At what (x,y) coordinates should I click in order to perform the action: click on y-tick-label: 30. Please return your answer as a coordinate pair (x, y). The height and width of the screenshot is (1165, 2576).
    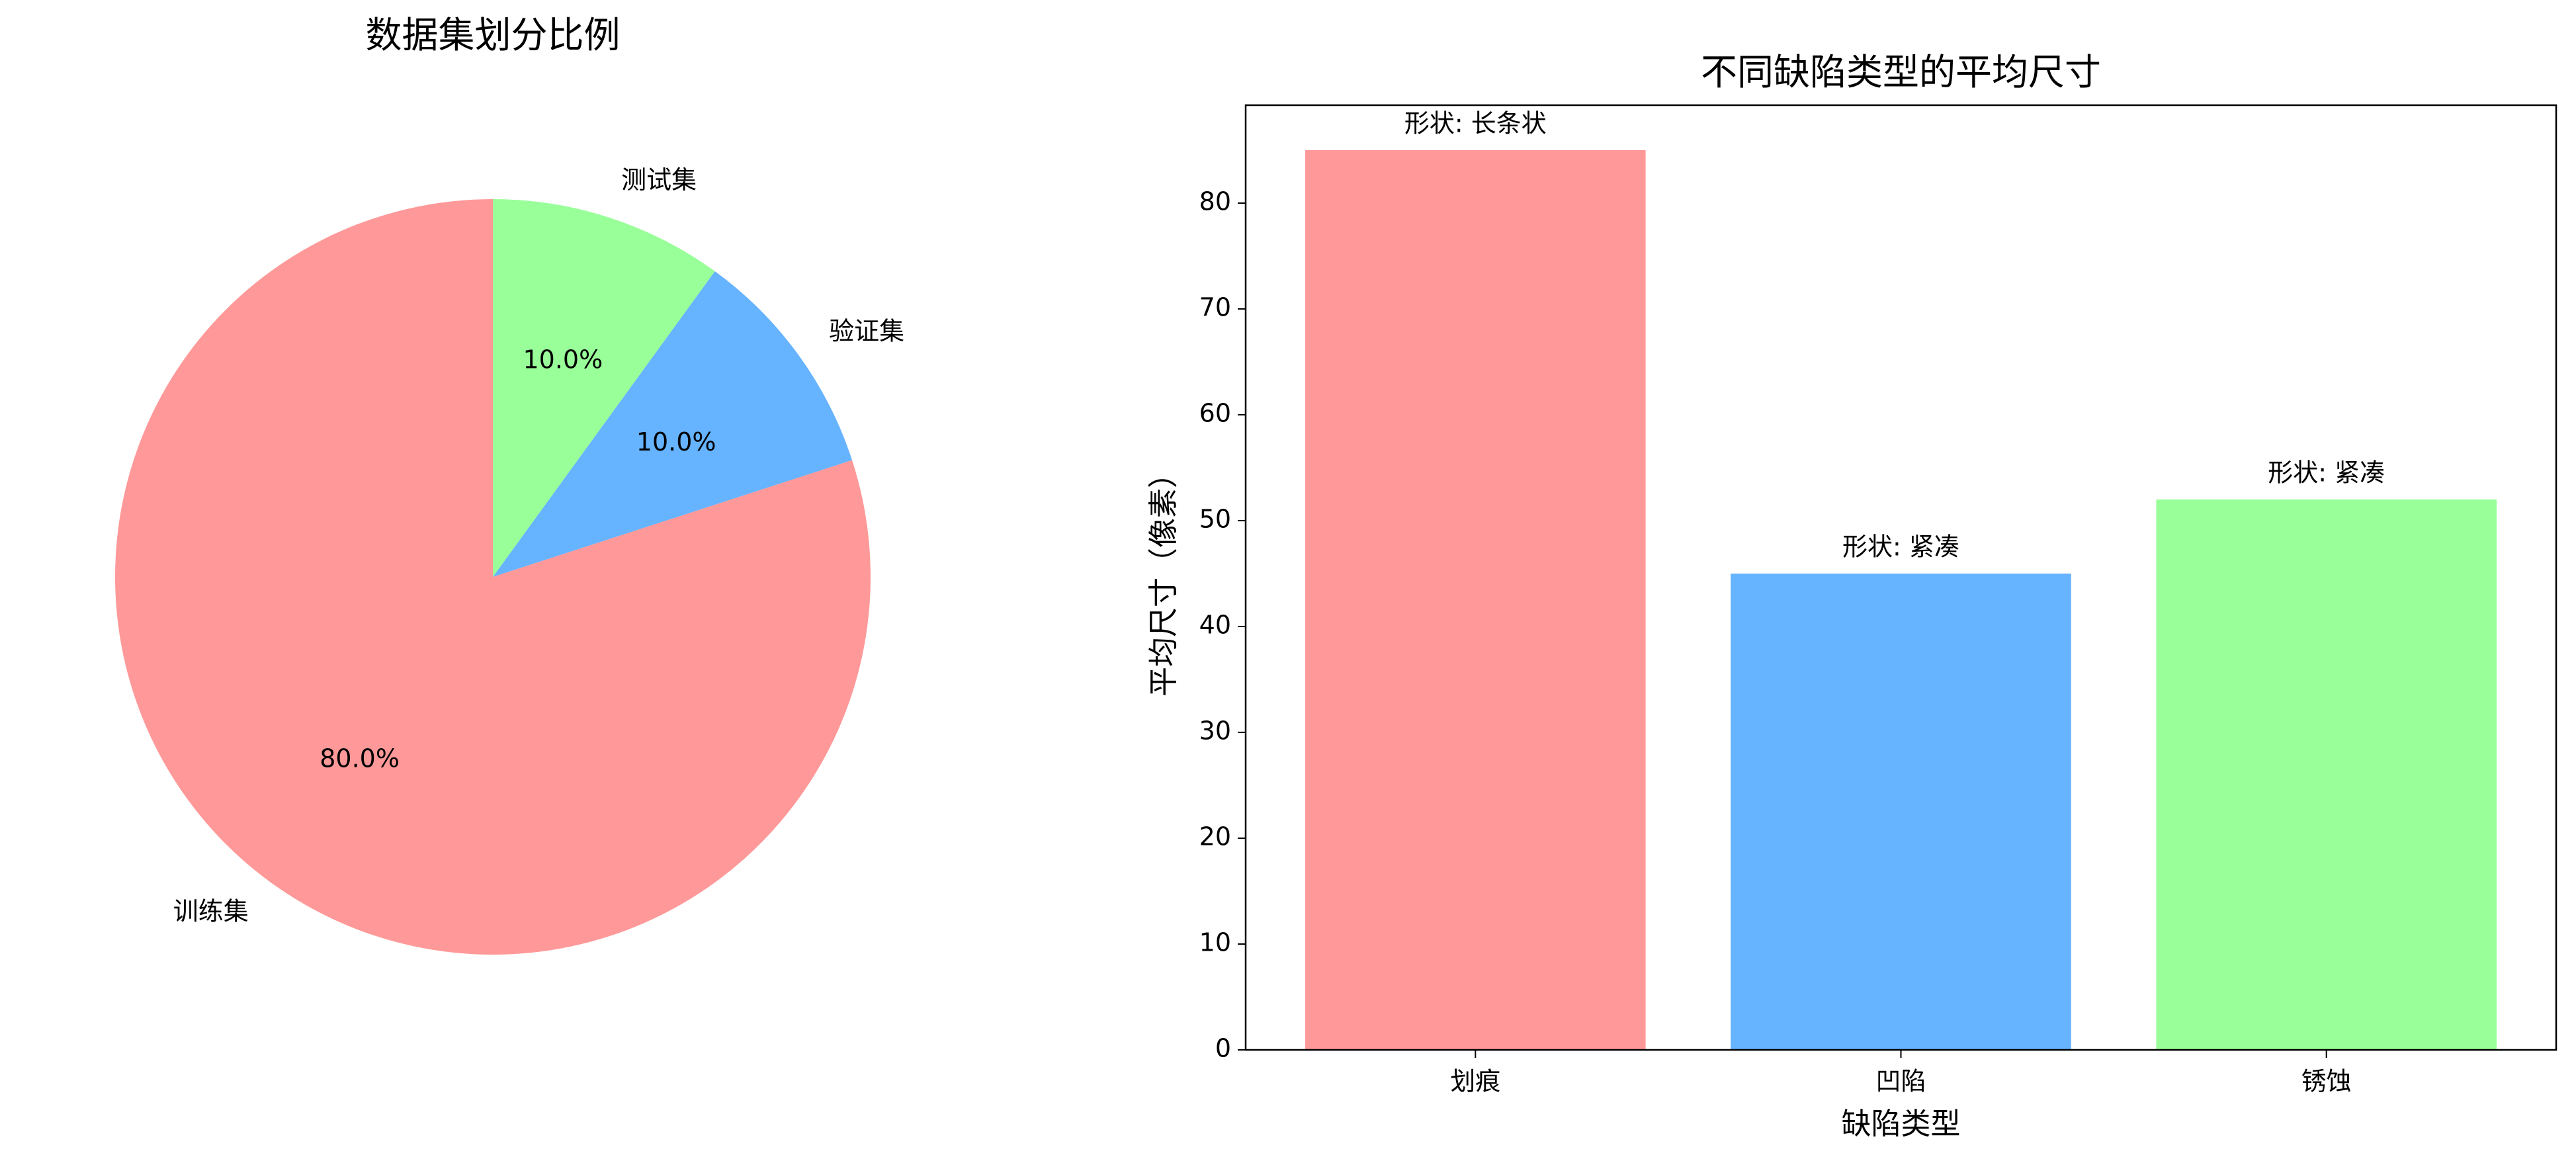
    Looking at the image, I should click on (1215, 731).